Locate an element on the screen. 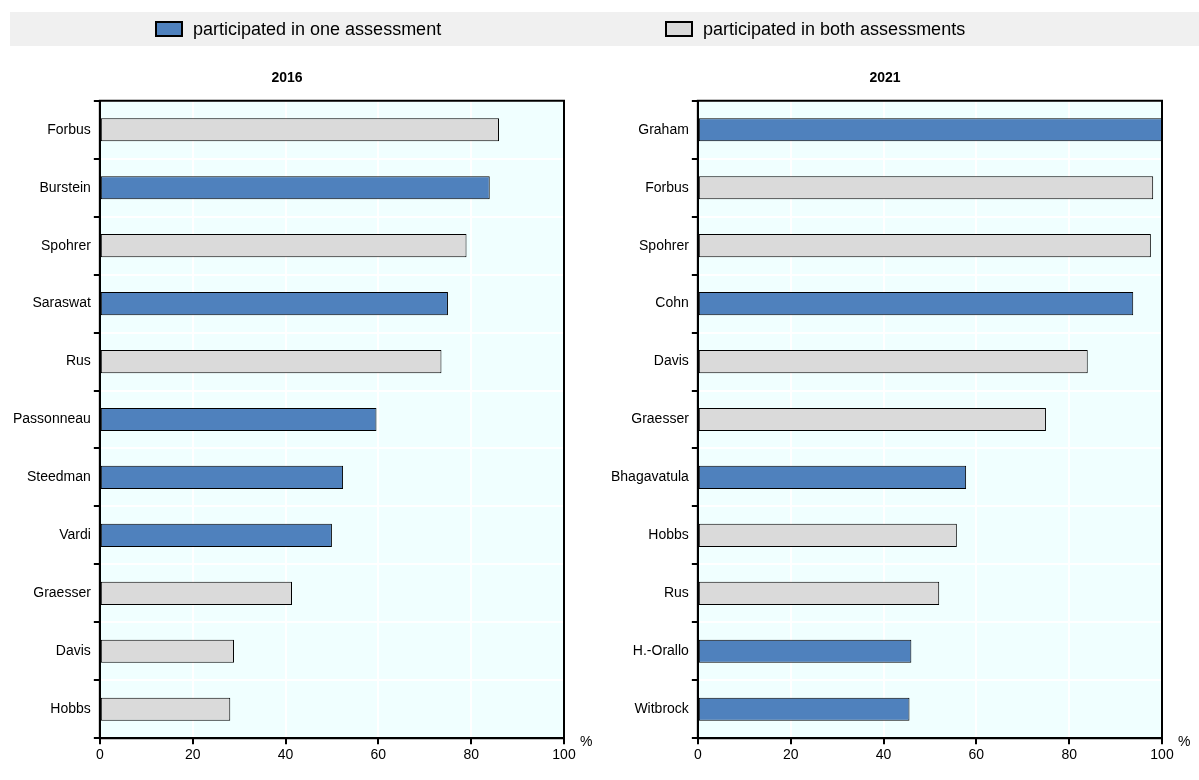  y-tick-label: Steedman is located at coordinates (59, 476).